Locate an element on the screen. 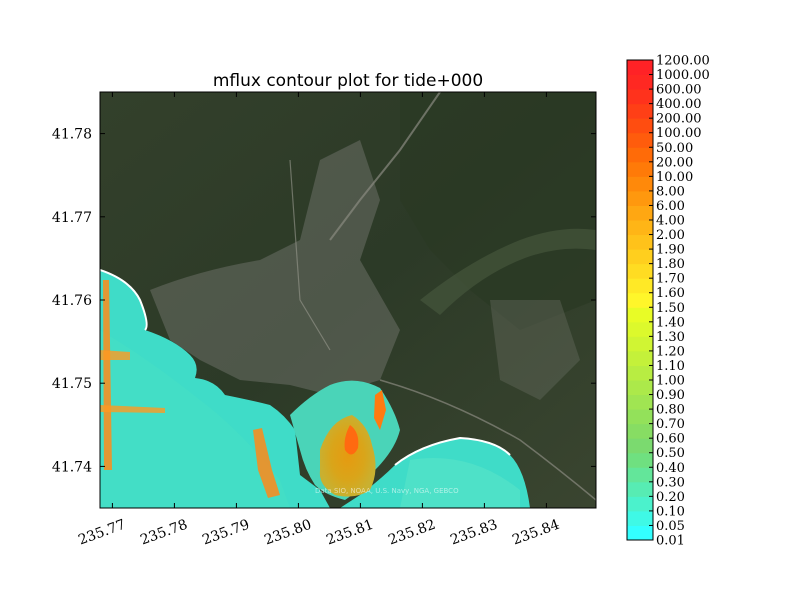 The image size is (800, 600). colorbar-label: 0.30 is located at coordinates (670, 482).